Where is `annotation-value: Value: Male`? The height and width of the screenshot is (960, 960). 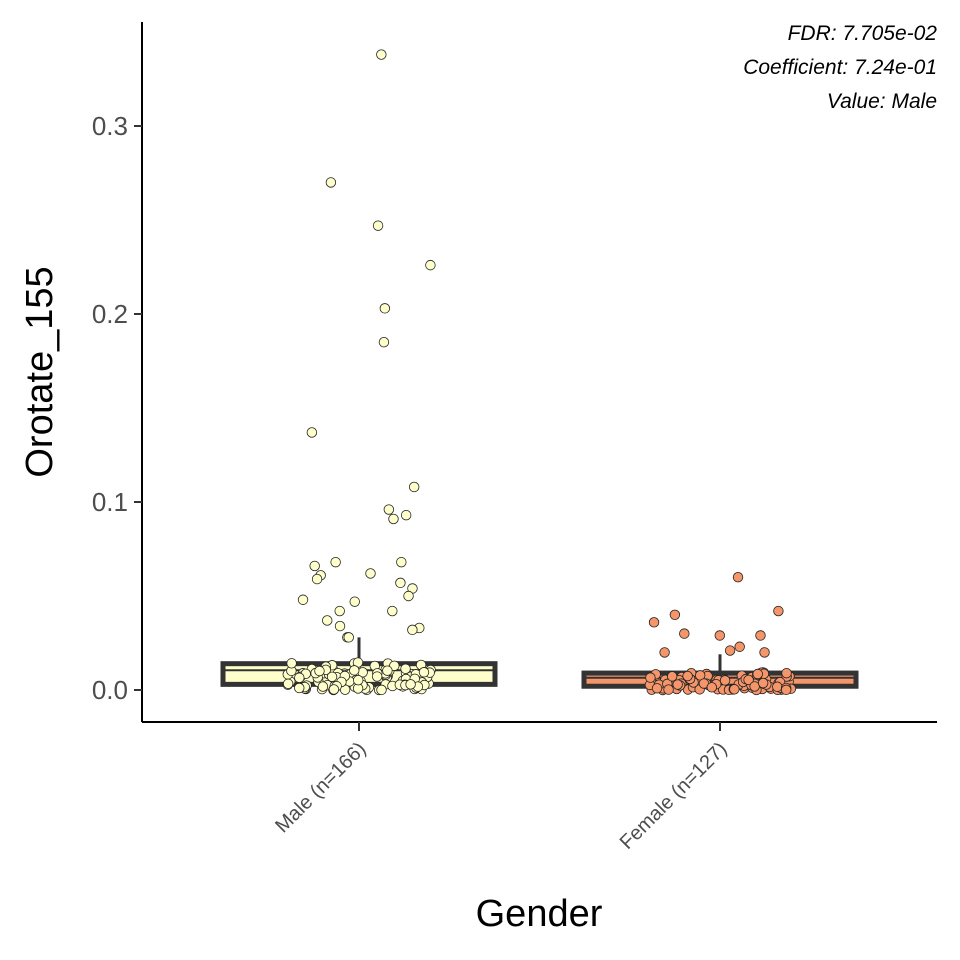 annotation-value: Value: Male is located at coordinates (882, 101).